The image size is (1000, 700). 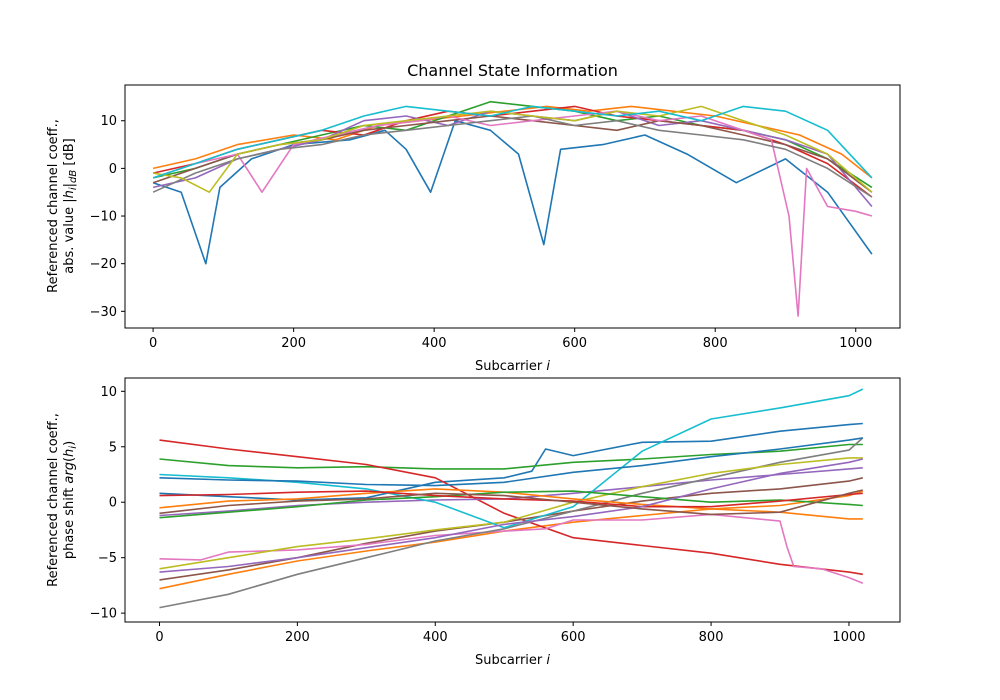 I want to click on chart-title: Channel State Information, so click(x=512, y=70).